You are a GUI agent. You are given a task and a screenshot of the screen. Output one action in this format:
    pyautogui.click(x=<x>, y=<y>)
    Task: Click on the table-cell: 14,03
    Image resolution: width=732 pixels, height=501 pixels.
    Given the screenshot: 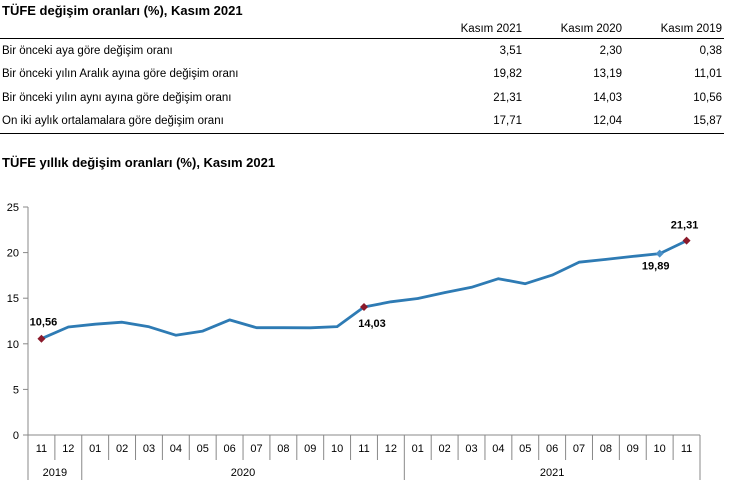 What is the action you would take?
    pyautogui.click(x=607, y=97)
    